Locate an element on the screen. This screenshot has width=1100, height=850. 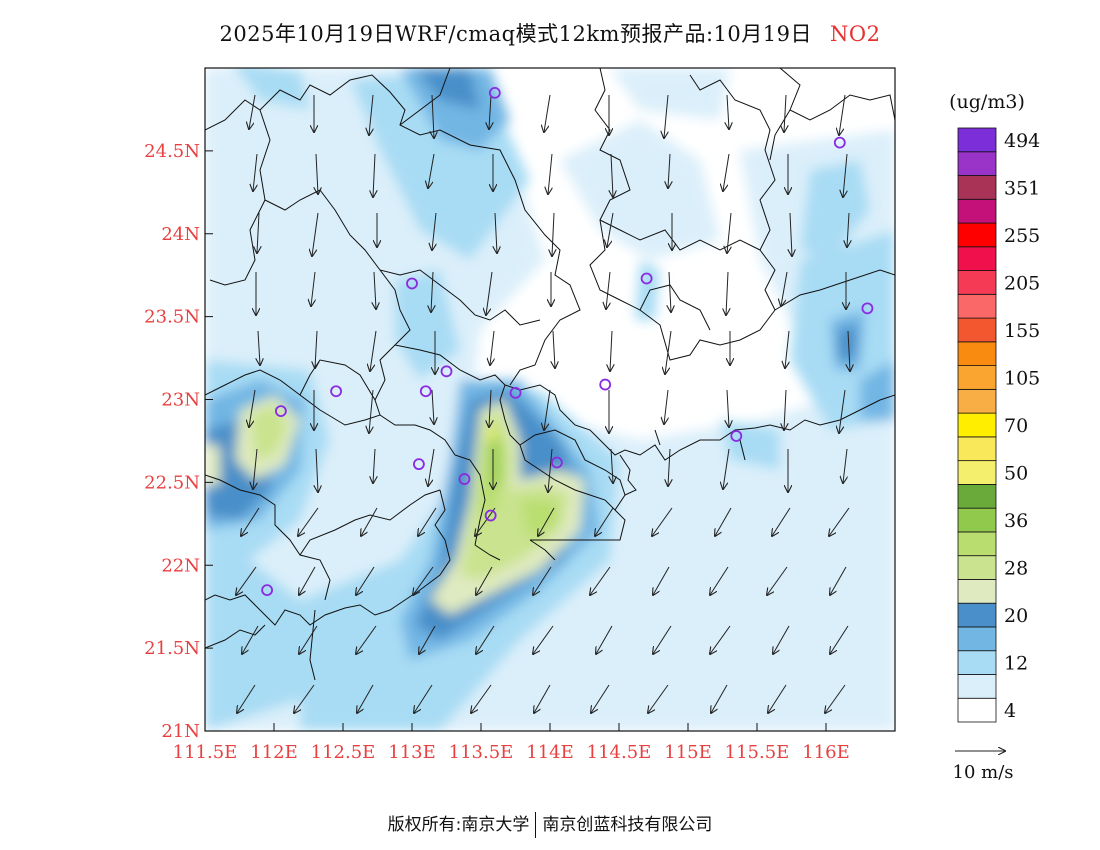
colorbar-label: 105 is located at coordinates (1022, 378).